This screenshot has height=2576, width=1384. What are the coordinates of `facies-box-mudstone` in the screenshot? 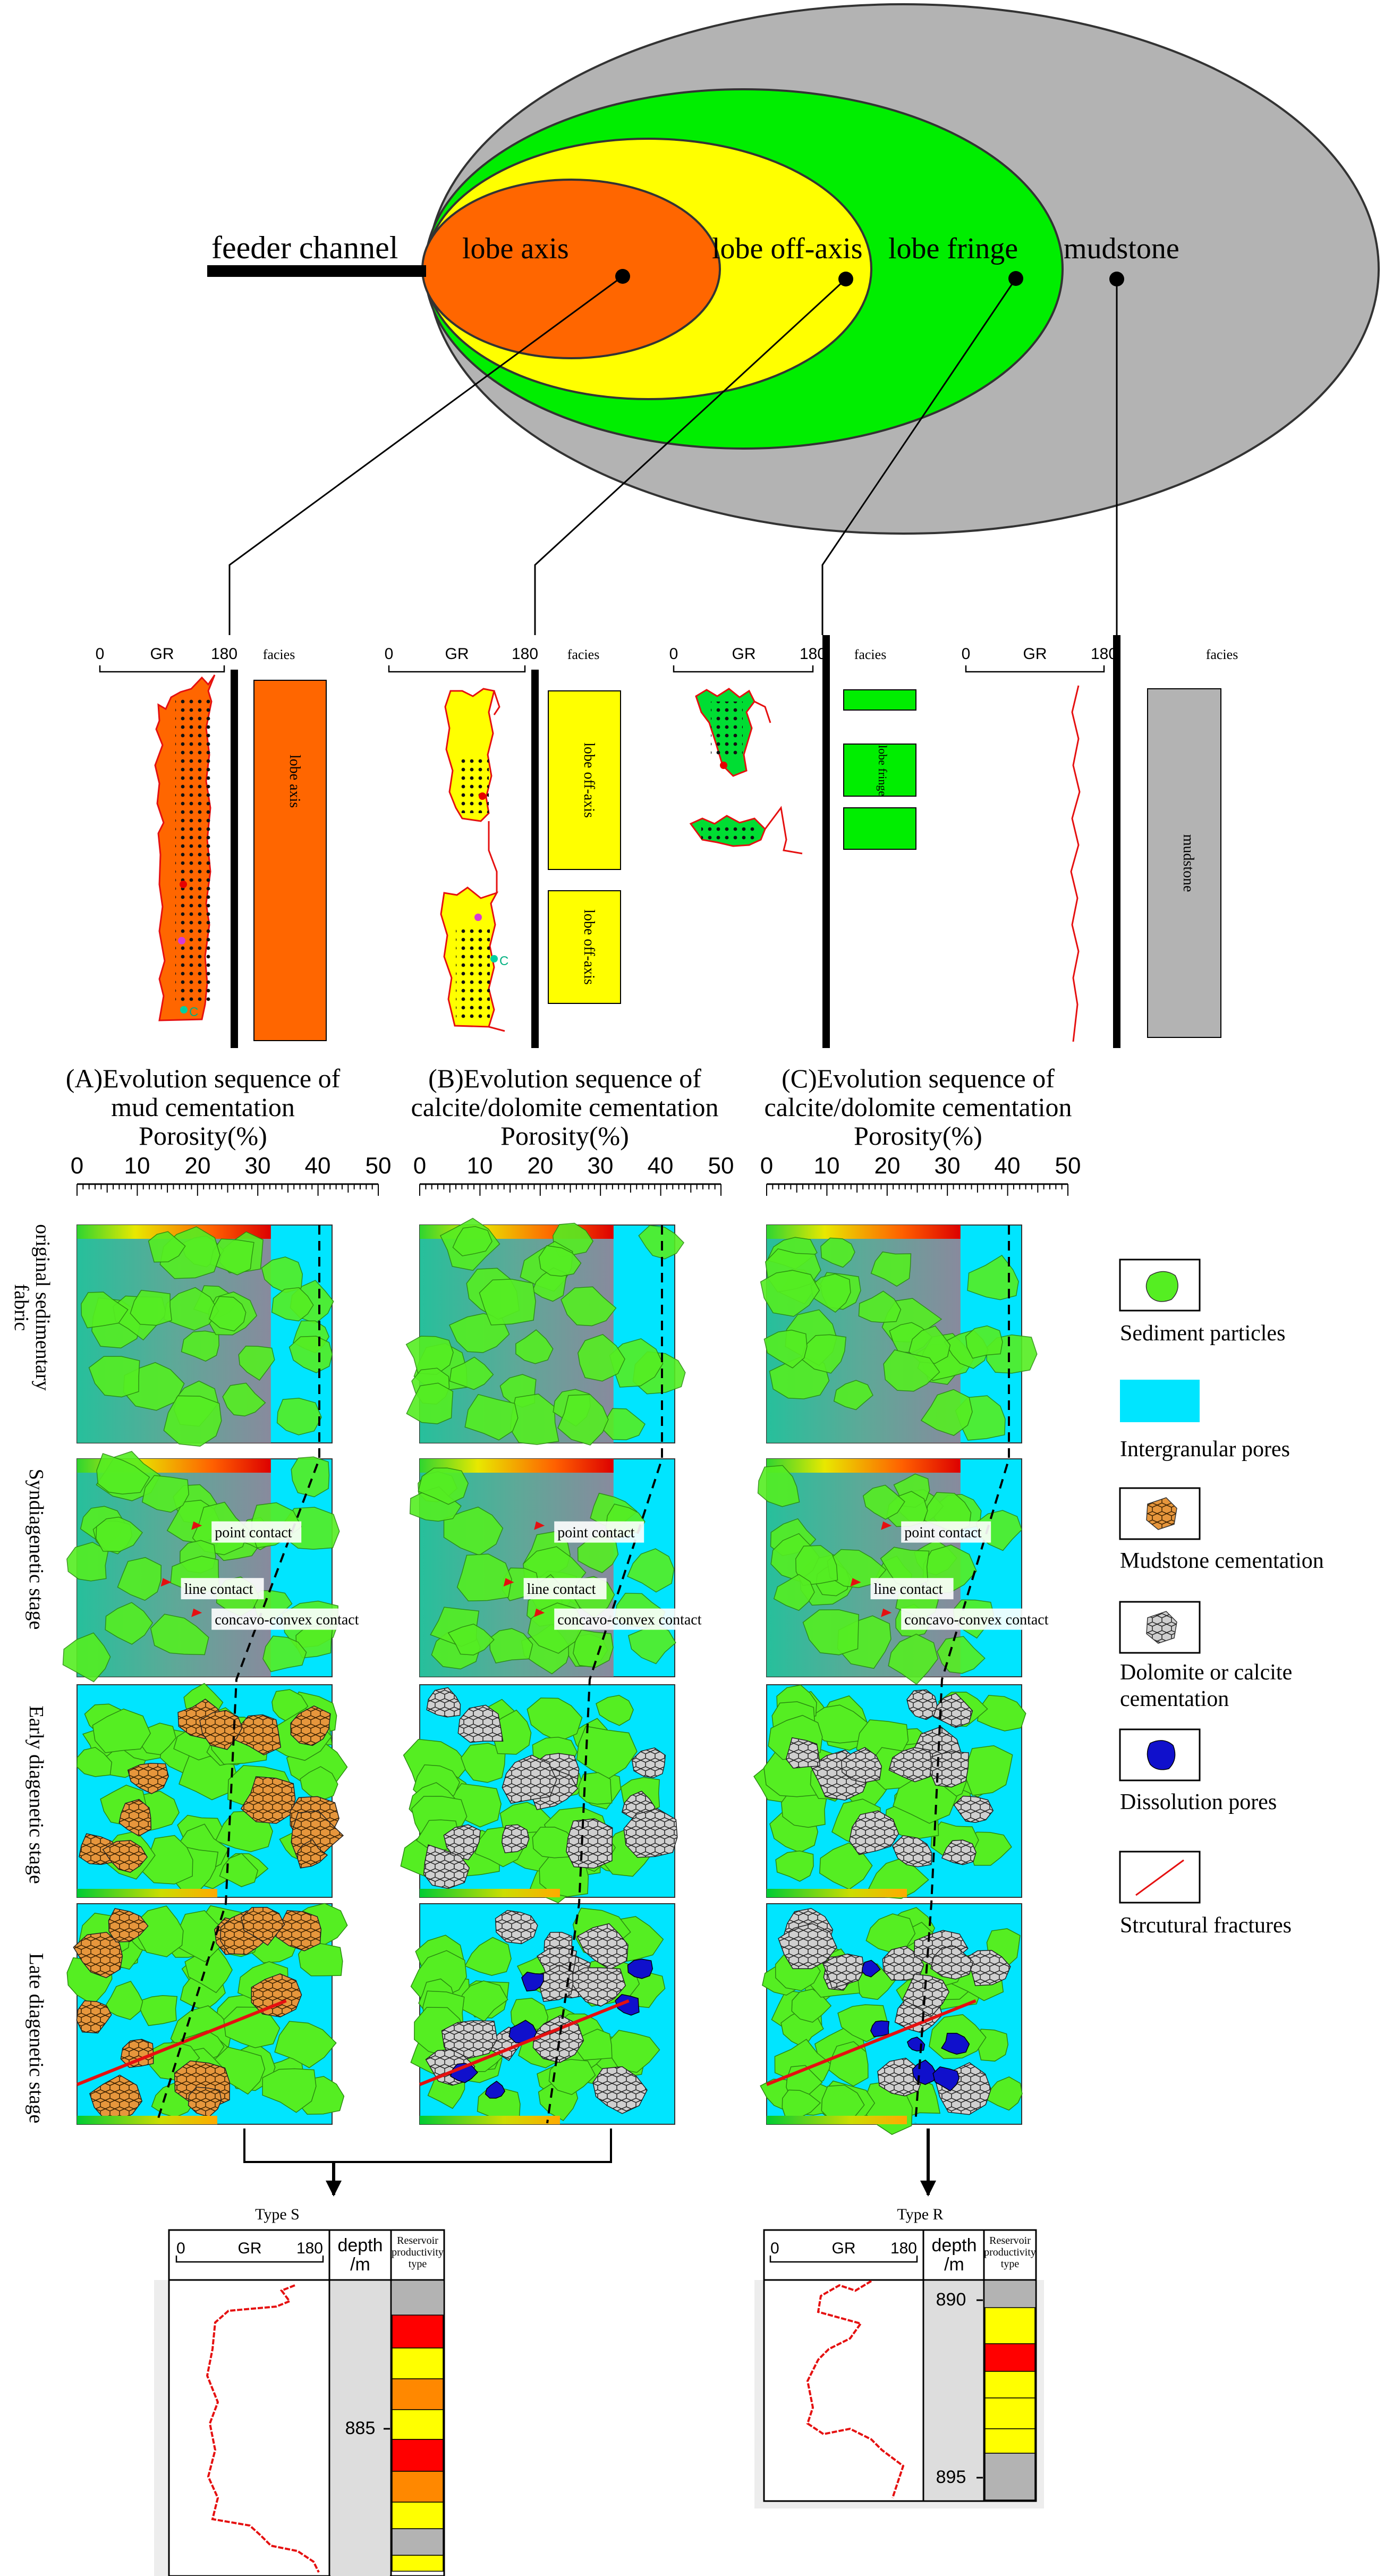 It's located at (1184, 863).